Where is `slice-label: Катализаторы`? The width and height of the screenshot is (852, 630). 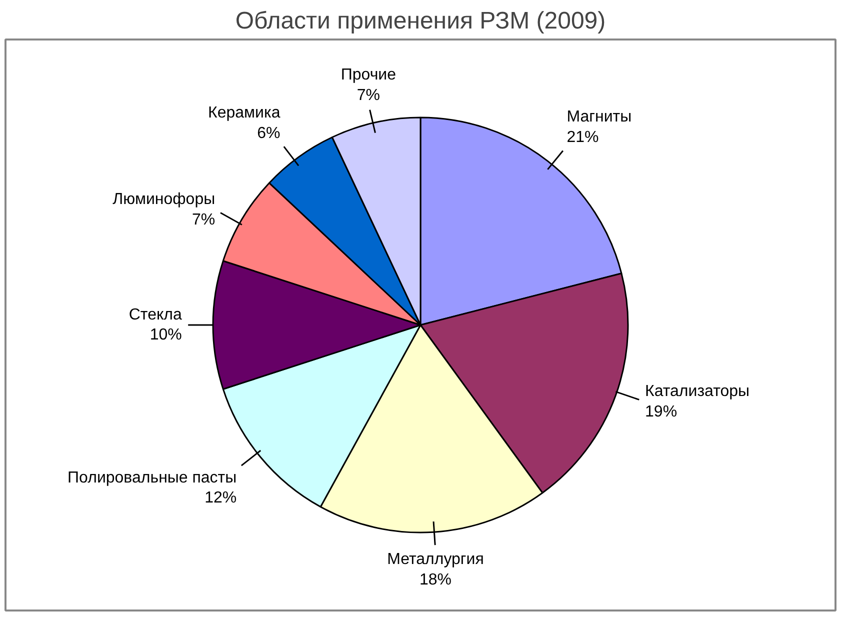 slice-label: Катализаторы is located at coordinates (697, 391).